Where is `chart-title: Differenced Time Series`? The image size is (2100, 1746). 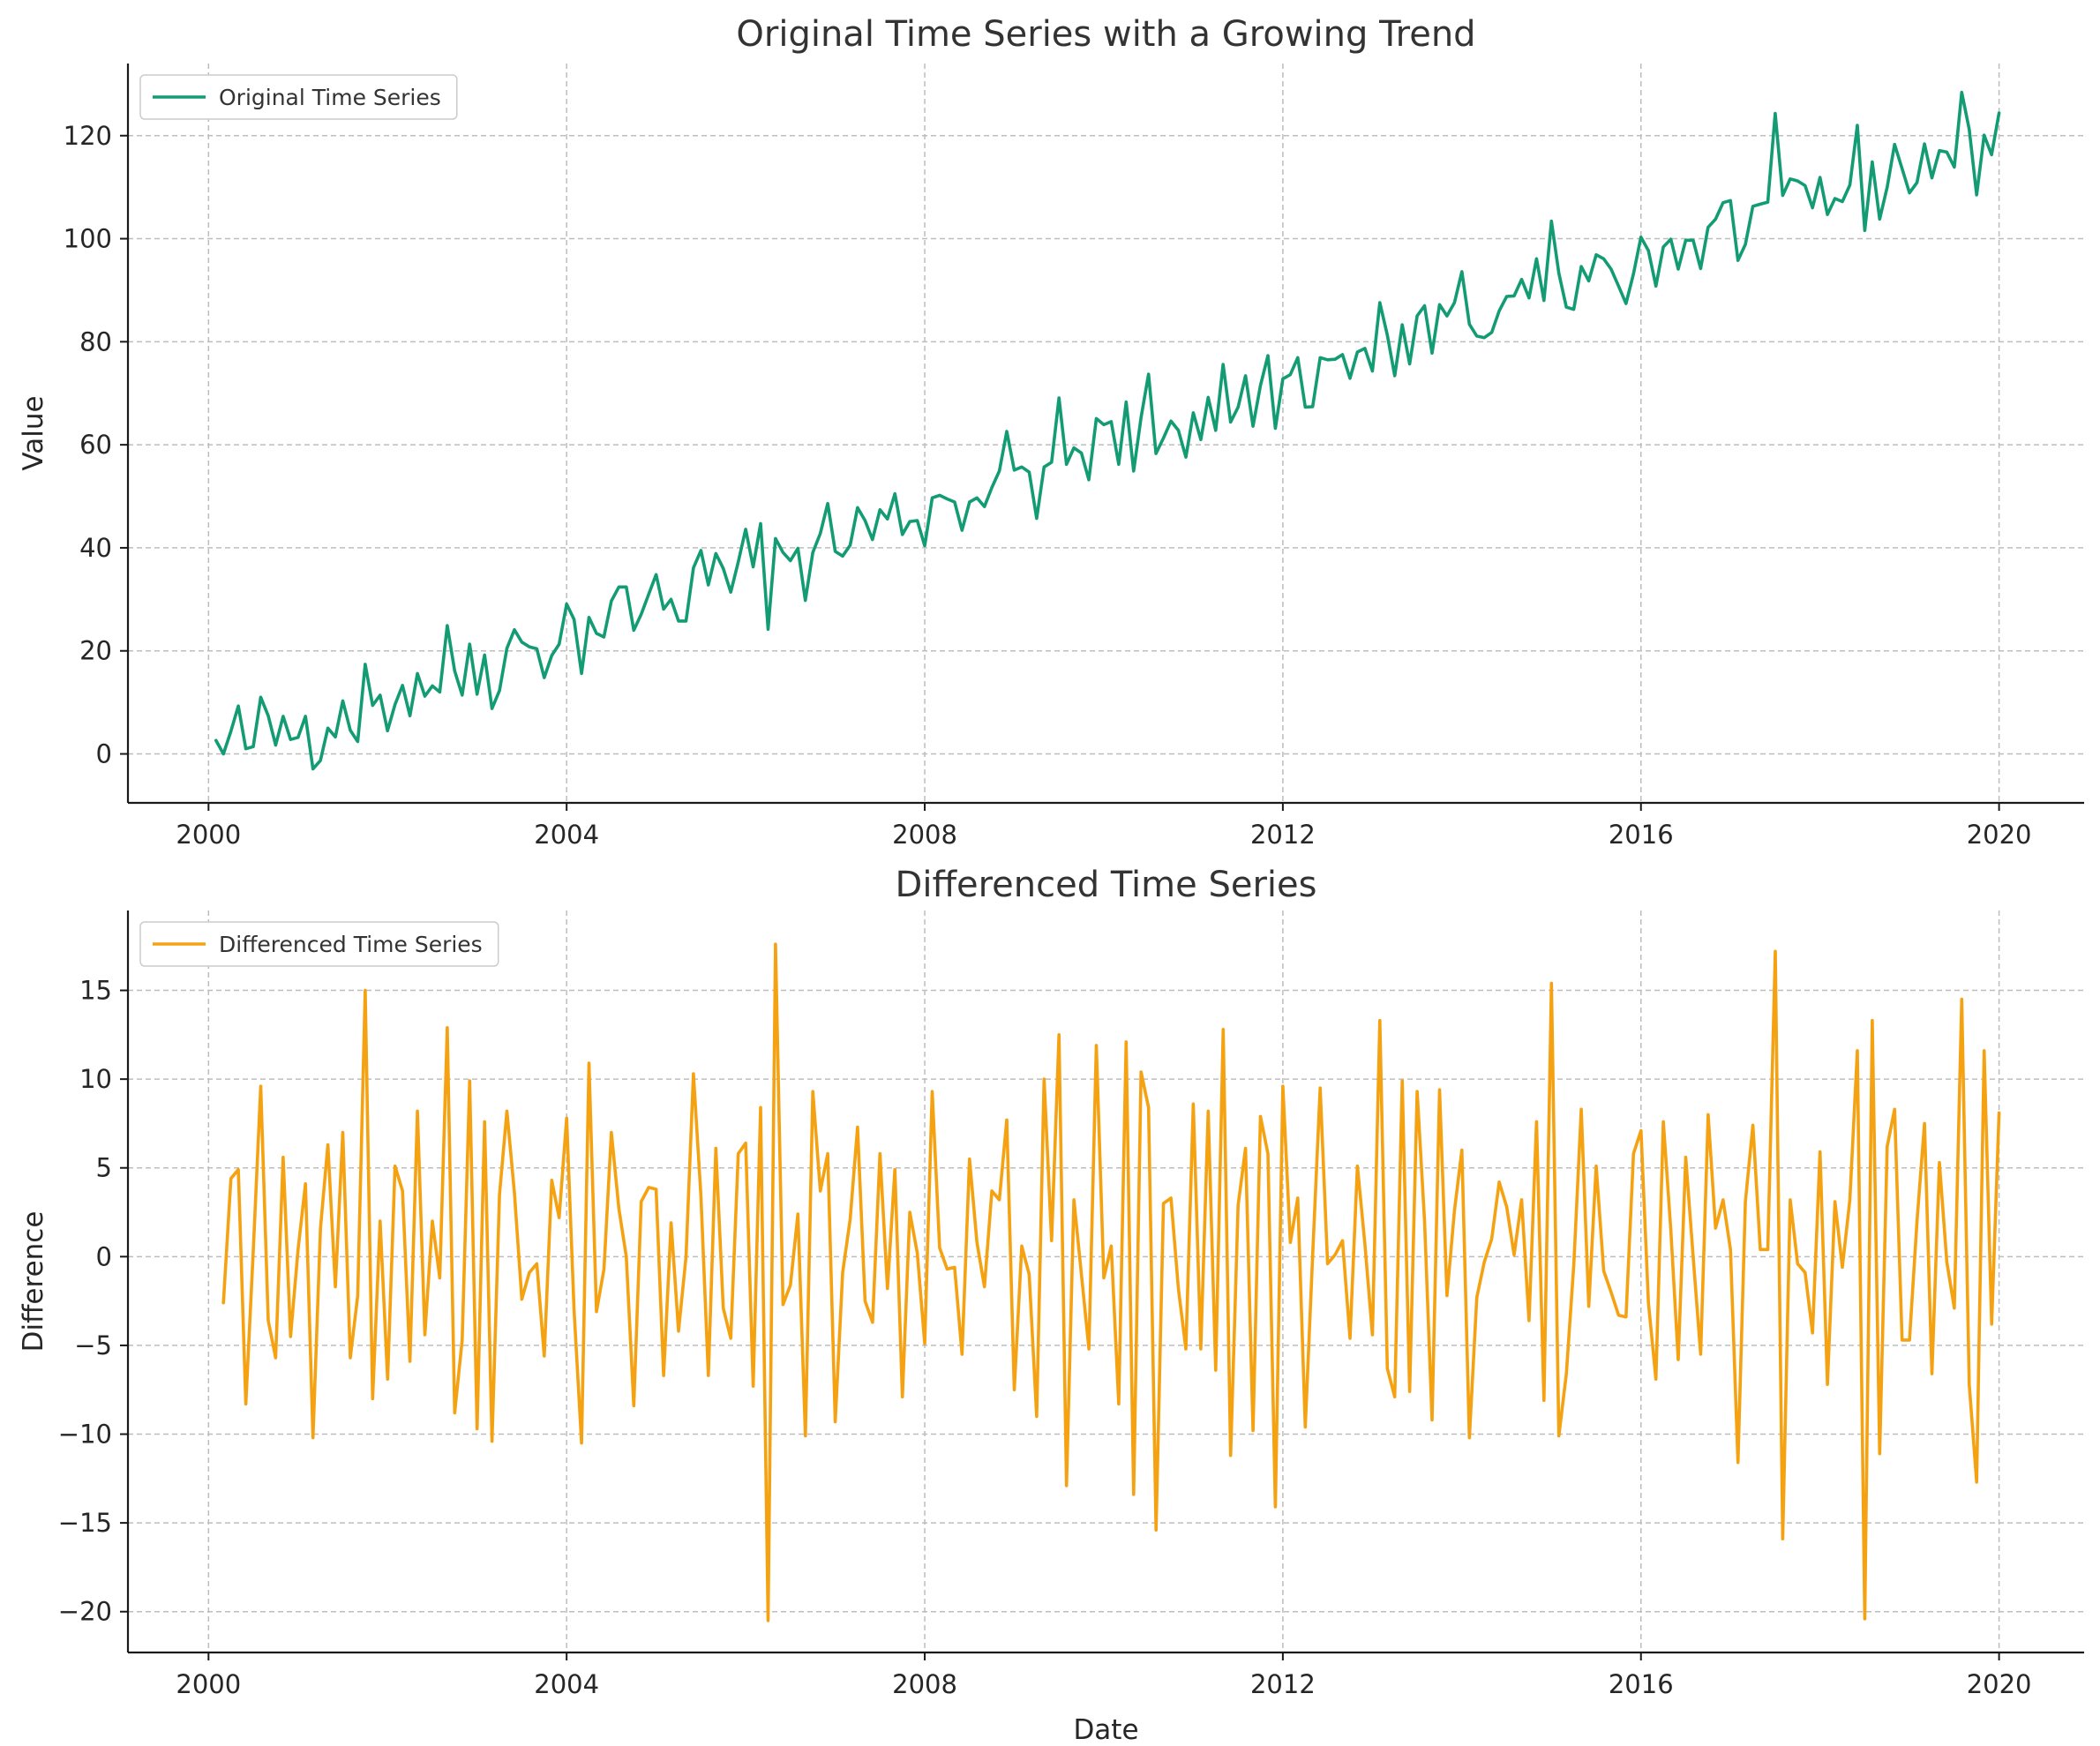
chart-title: Differenced Time Series is located at coordinates (1106, 885).